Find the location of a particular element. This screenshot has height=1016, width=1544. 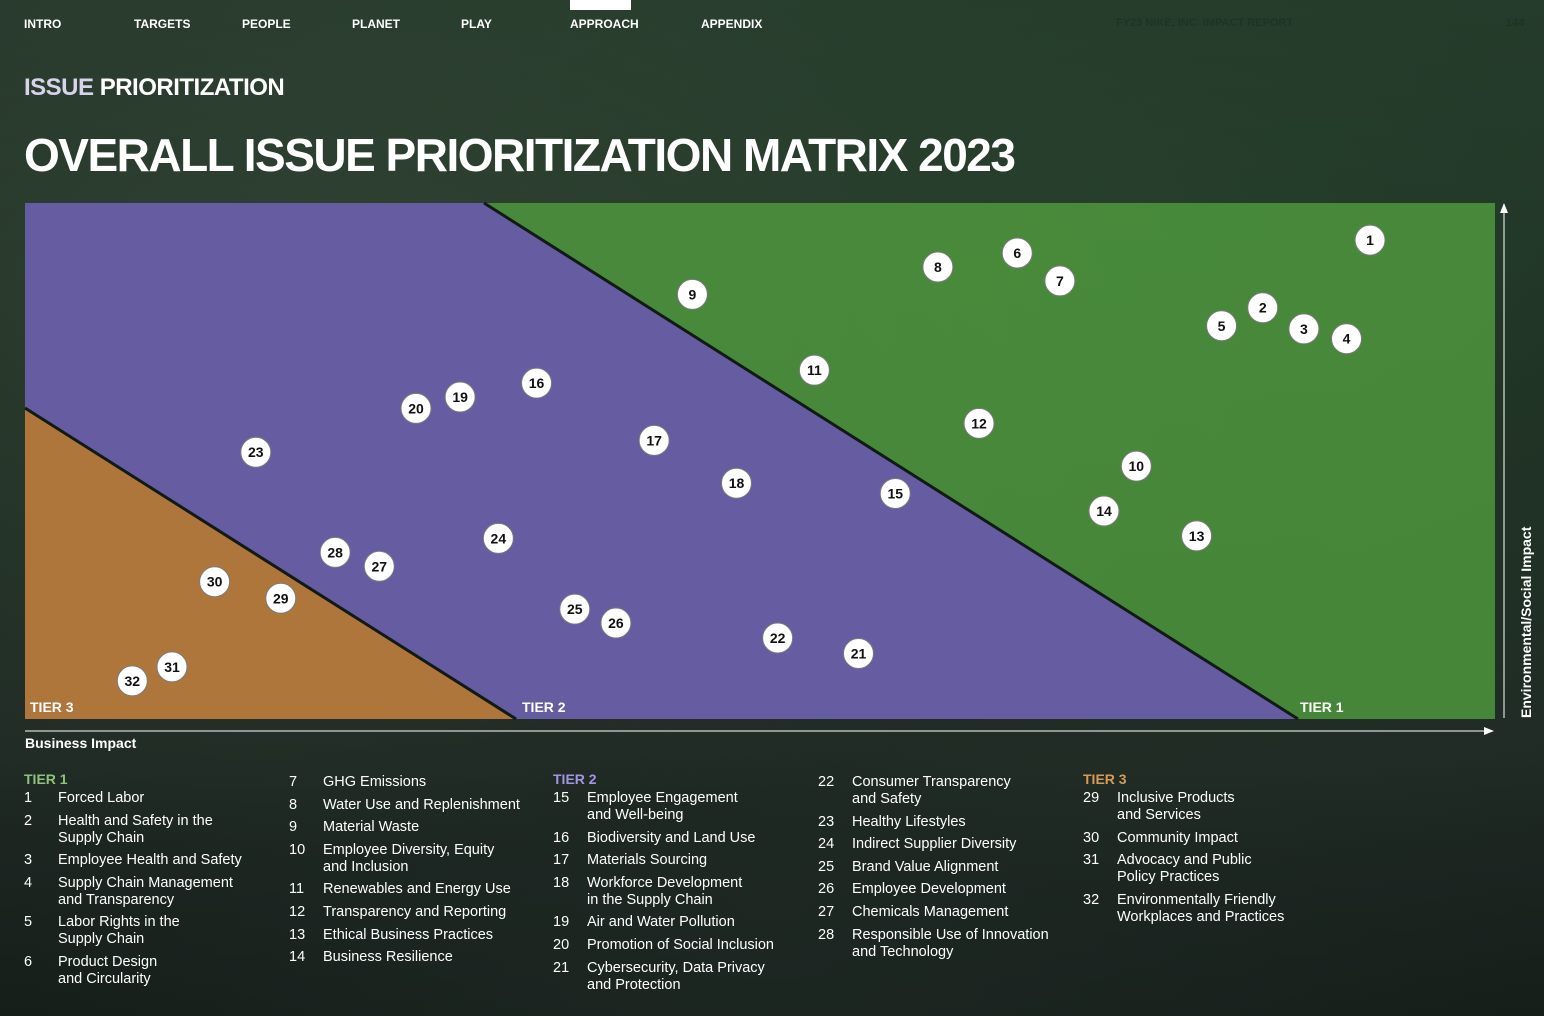

legend-item-25: 25 Brand Value Alignment is located at coordinates (908, 866).